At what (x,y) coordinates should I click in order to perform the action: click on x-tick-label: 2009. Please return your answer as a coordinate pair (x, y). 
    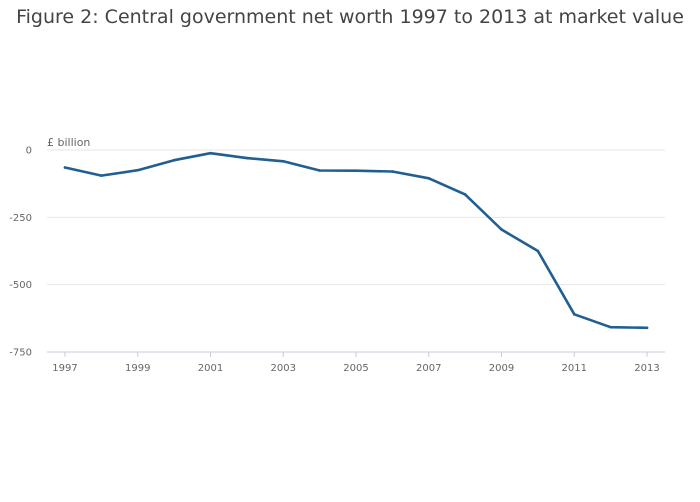
    Looking at the image, I should click on (501, 368).